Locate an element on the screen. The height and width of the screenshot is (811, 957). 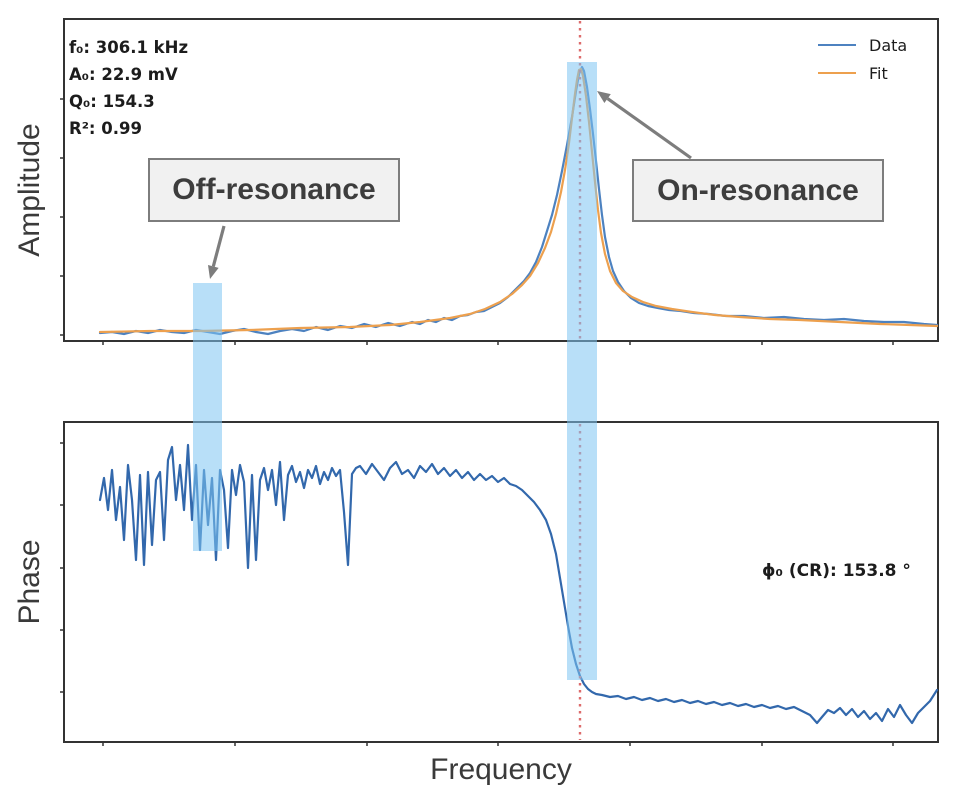
frequency-axis-label: Frequency is located at coordinates (501, 769).